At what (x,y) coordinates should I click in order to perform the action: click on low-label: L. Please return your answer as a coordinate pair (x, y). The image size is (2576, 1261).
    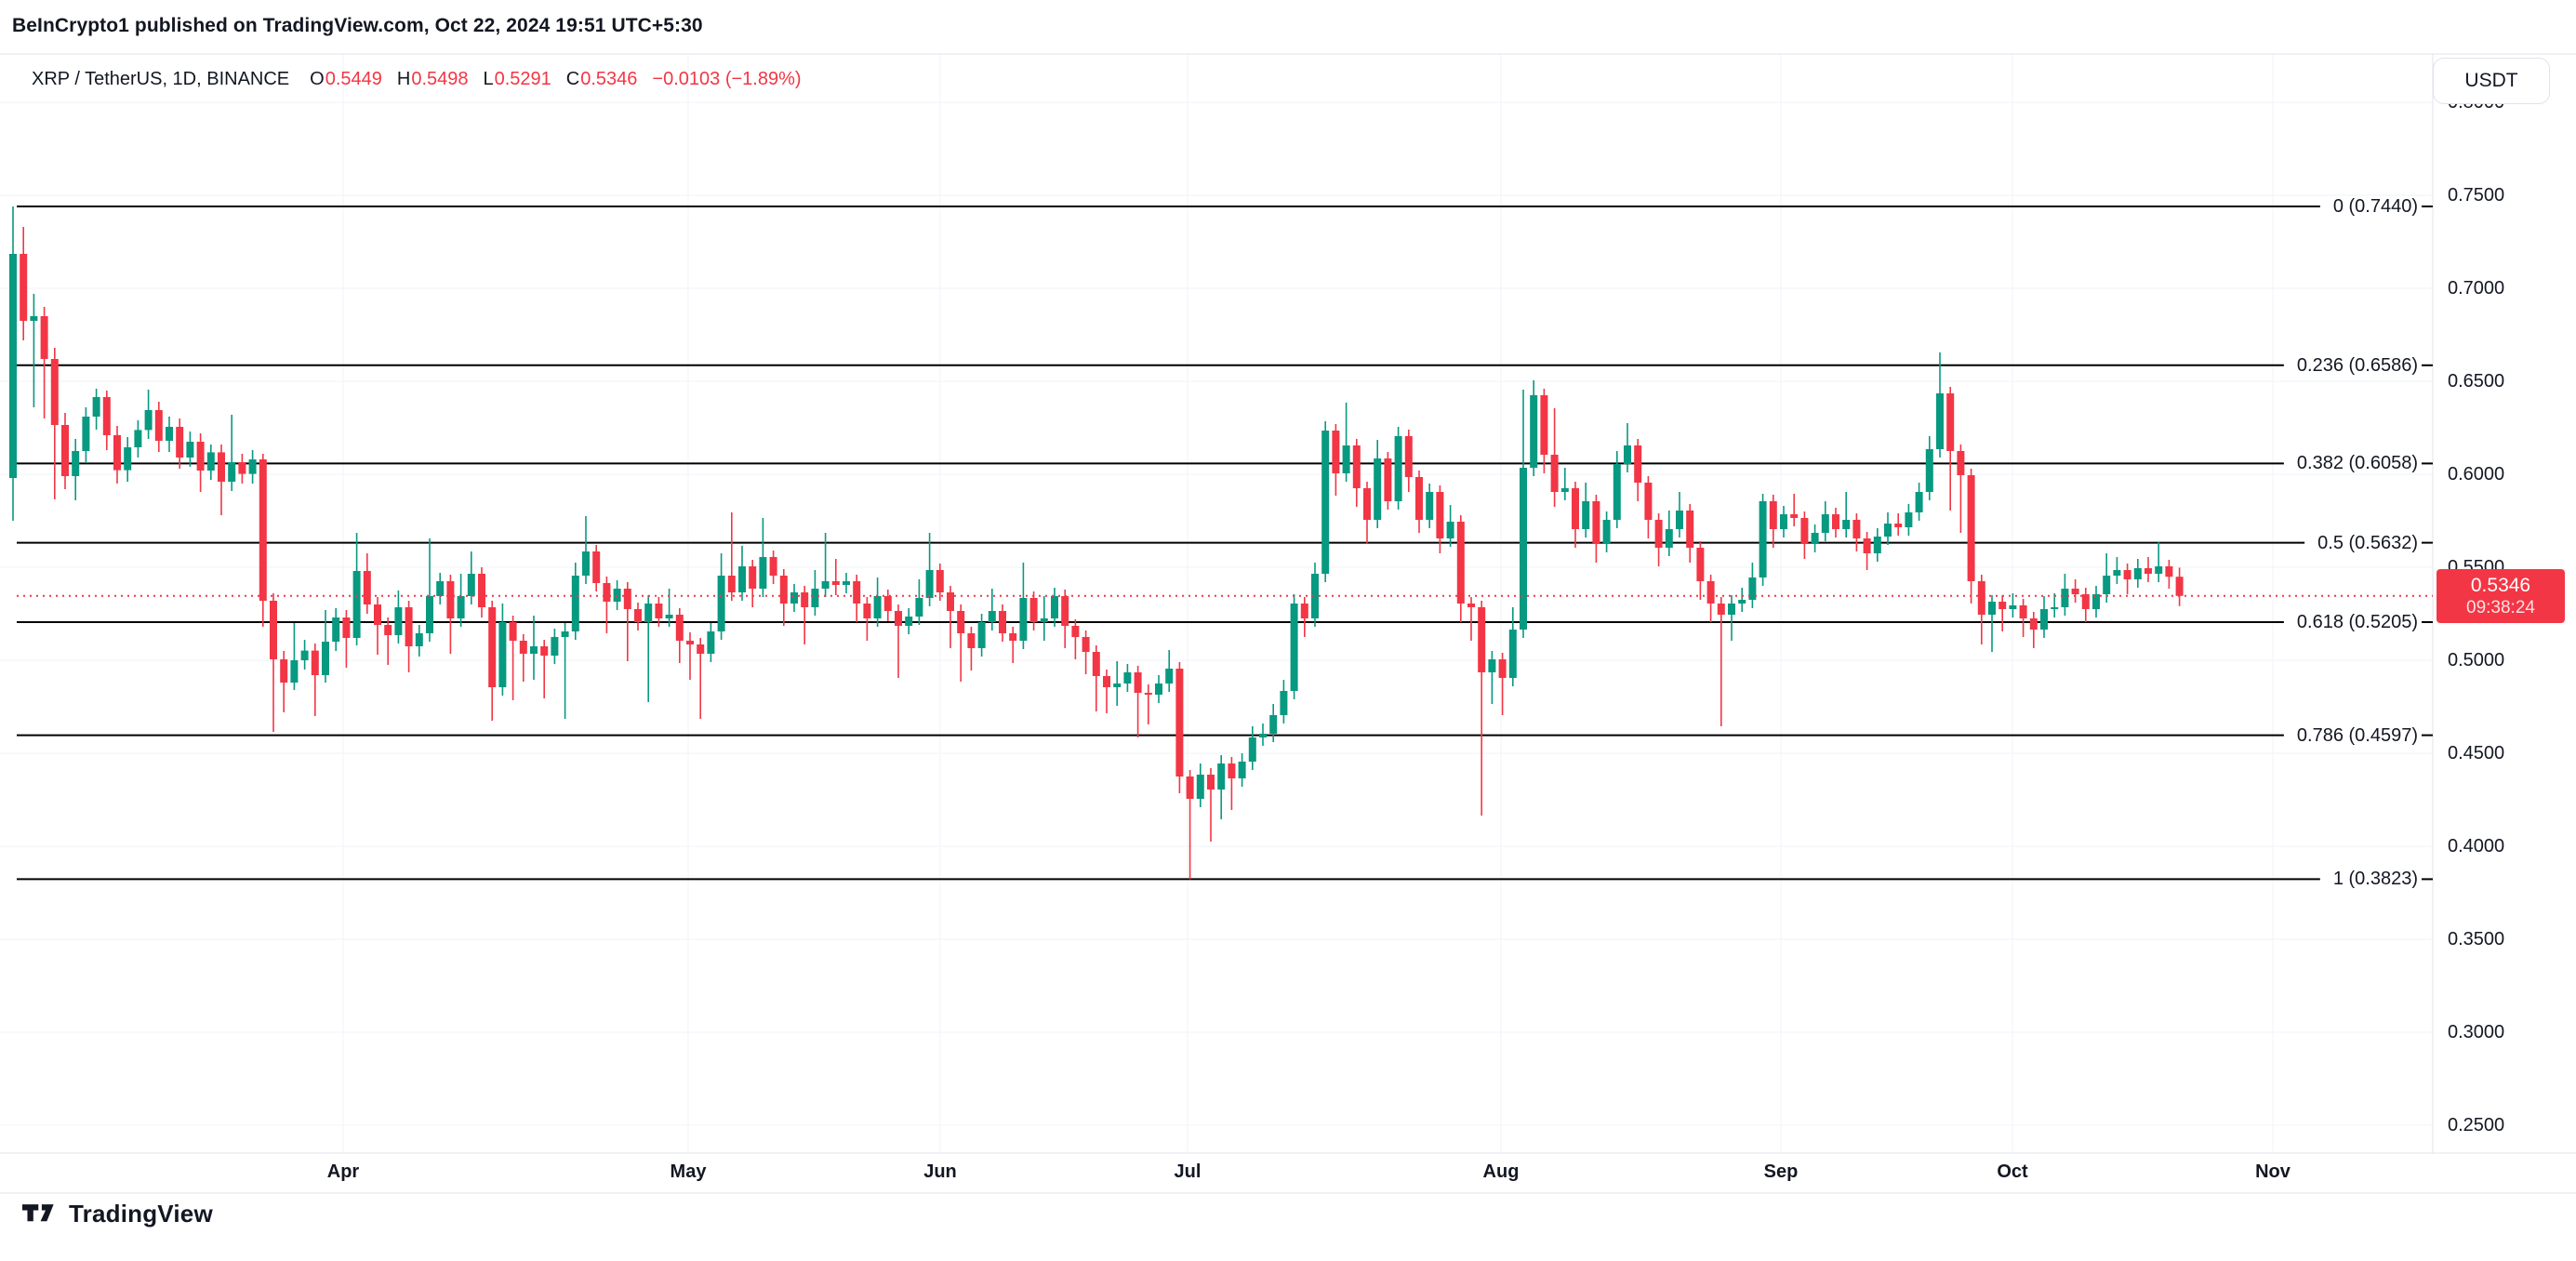
    Looking at the image, I should click on (488, 79).